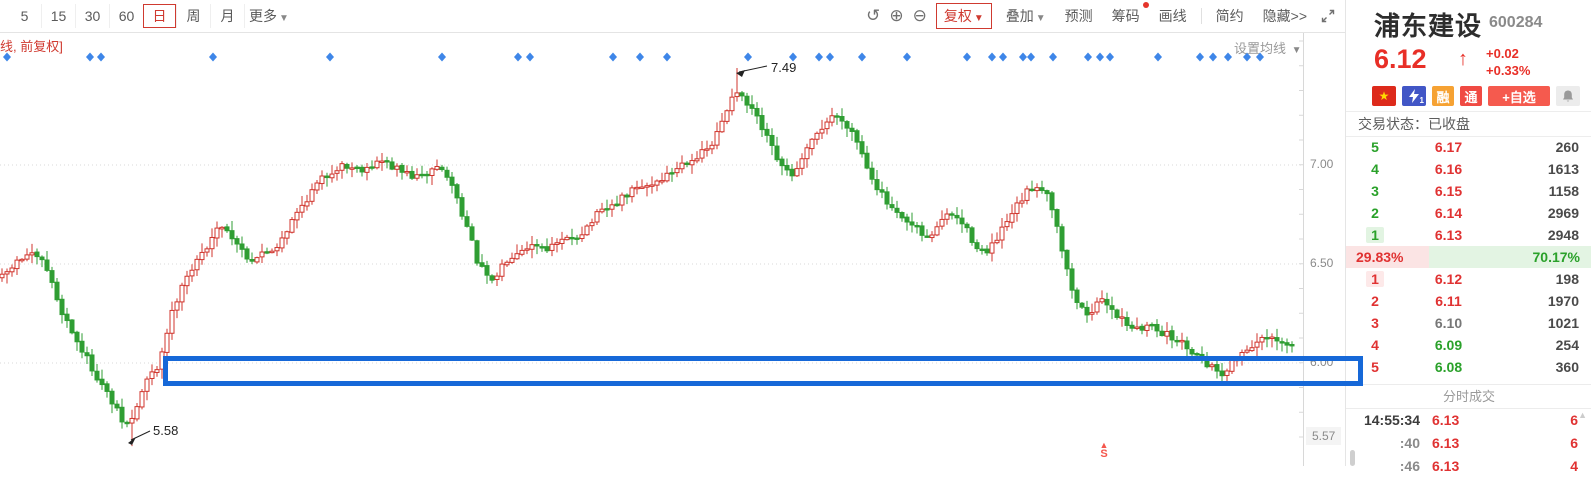 This screenshot has width=1591, height=477. What do you see at coordinates (92, 16) in the screenshot?
I see `period-button-30: 30` at bounding box center [92, 16].